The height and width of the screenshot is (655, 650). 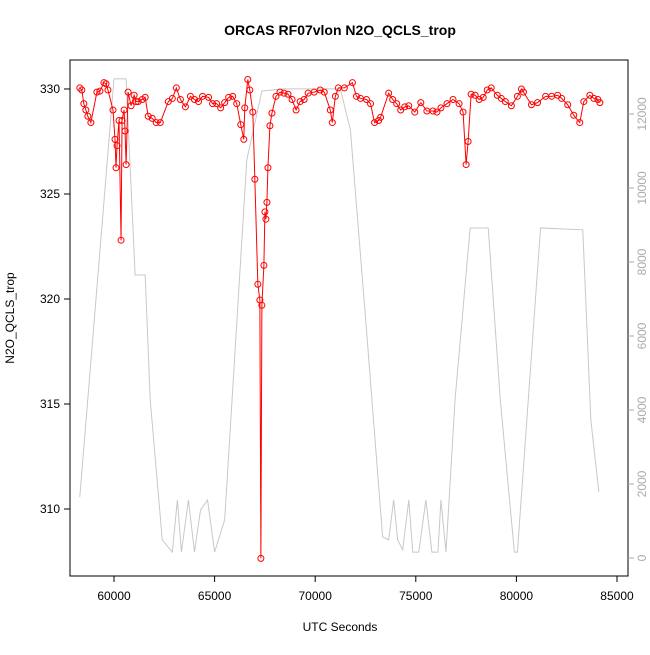 What do you see at coordinates (50, 509) in the screenshot?
I see `y-tick-label: 310` at bounding box center [50, 509].